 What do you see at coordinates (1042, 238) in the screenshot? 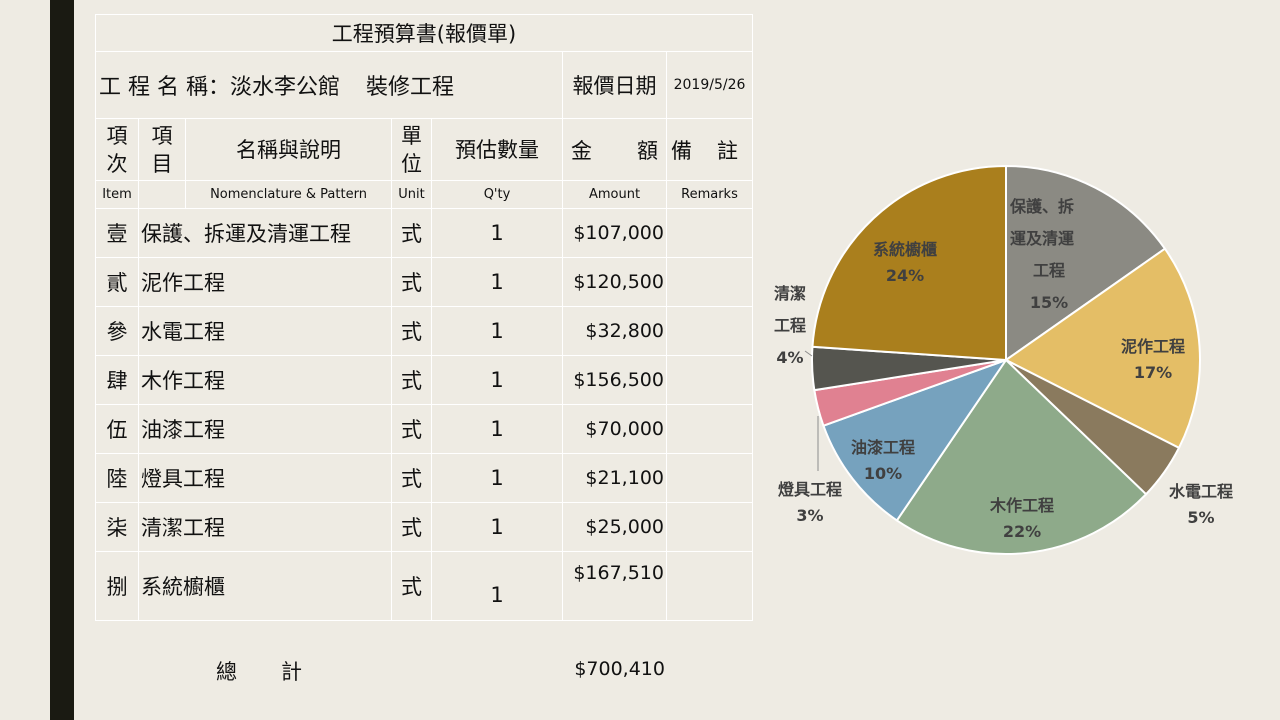
I see `slice-name-label: 運及清運` at bounding box center [1042, 238].